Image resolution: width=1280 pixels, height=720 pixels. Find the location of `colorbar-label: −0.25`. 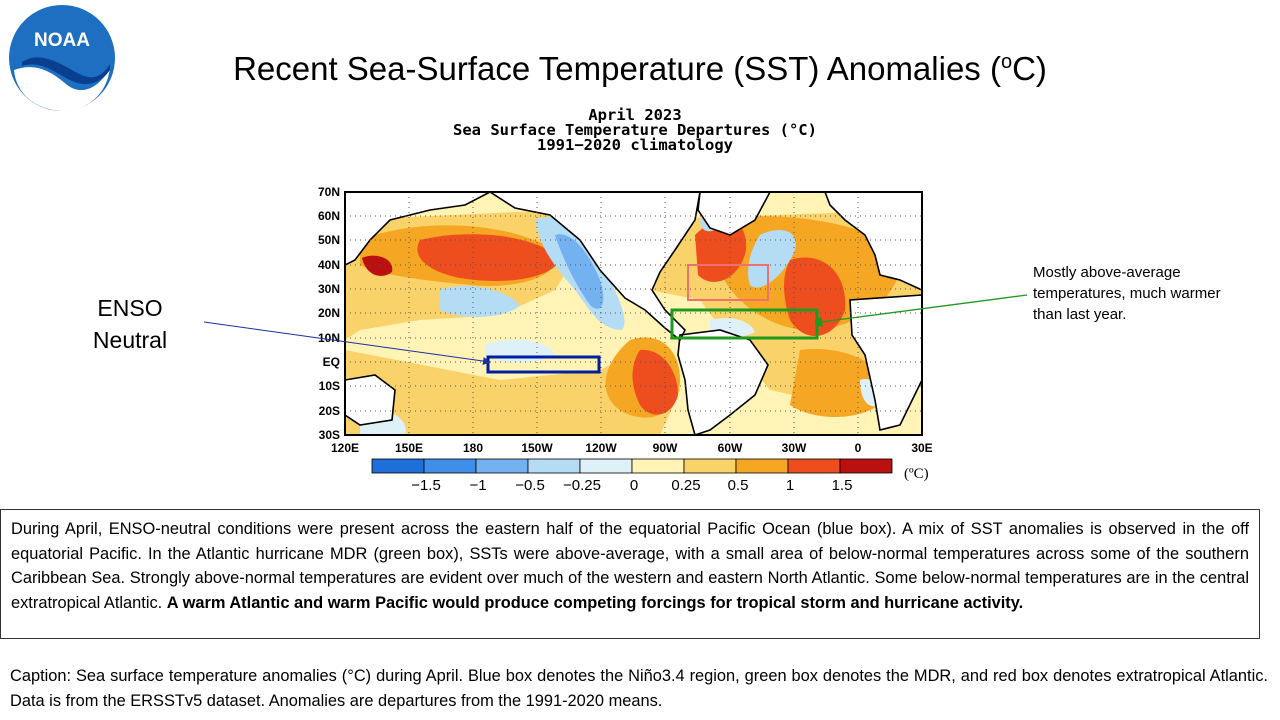

colorbar-label: −0.25 is located at coordinates (582, 485).